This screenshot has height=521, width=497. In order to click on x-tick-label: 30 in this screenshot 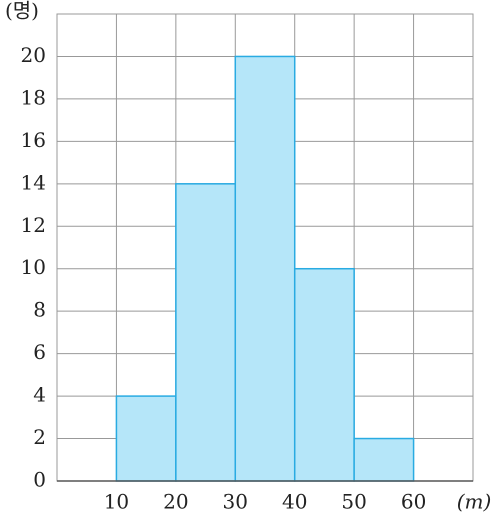, I will do `click(235, 502)`.